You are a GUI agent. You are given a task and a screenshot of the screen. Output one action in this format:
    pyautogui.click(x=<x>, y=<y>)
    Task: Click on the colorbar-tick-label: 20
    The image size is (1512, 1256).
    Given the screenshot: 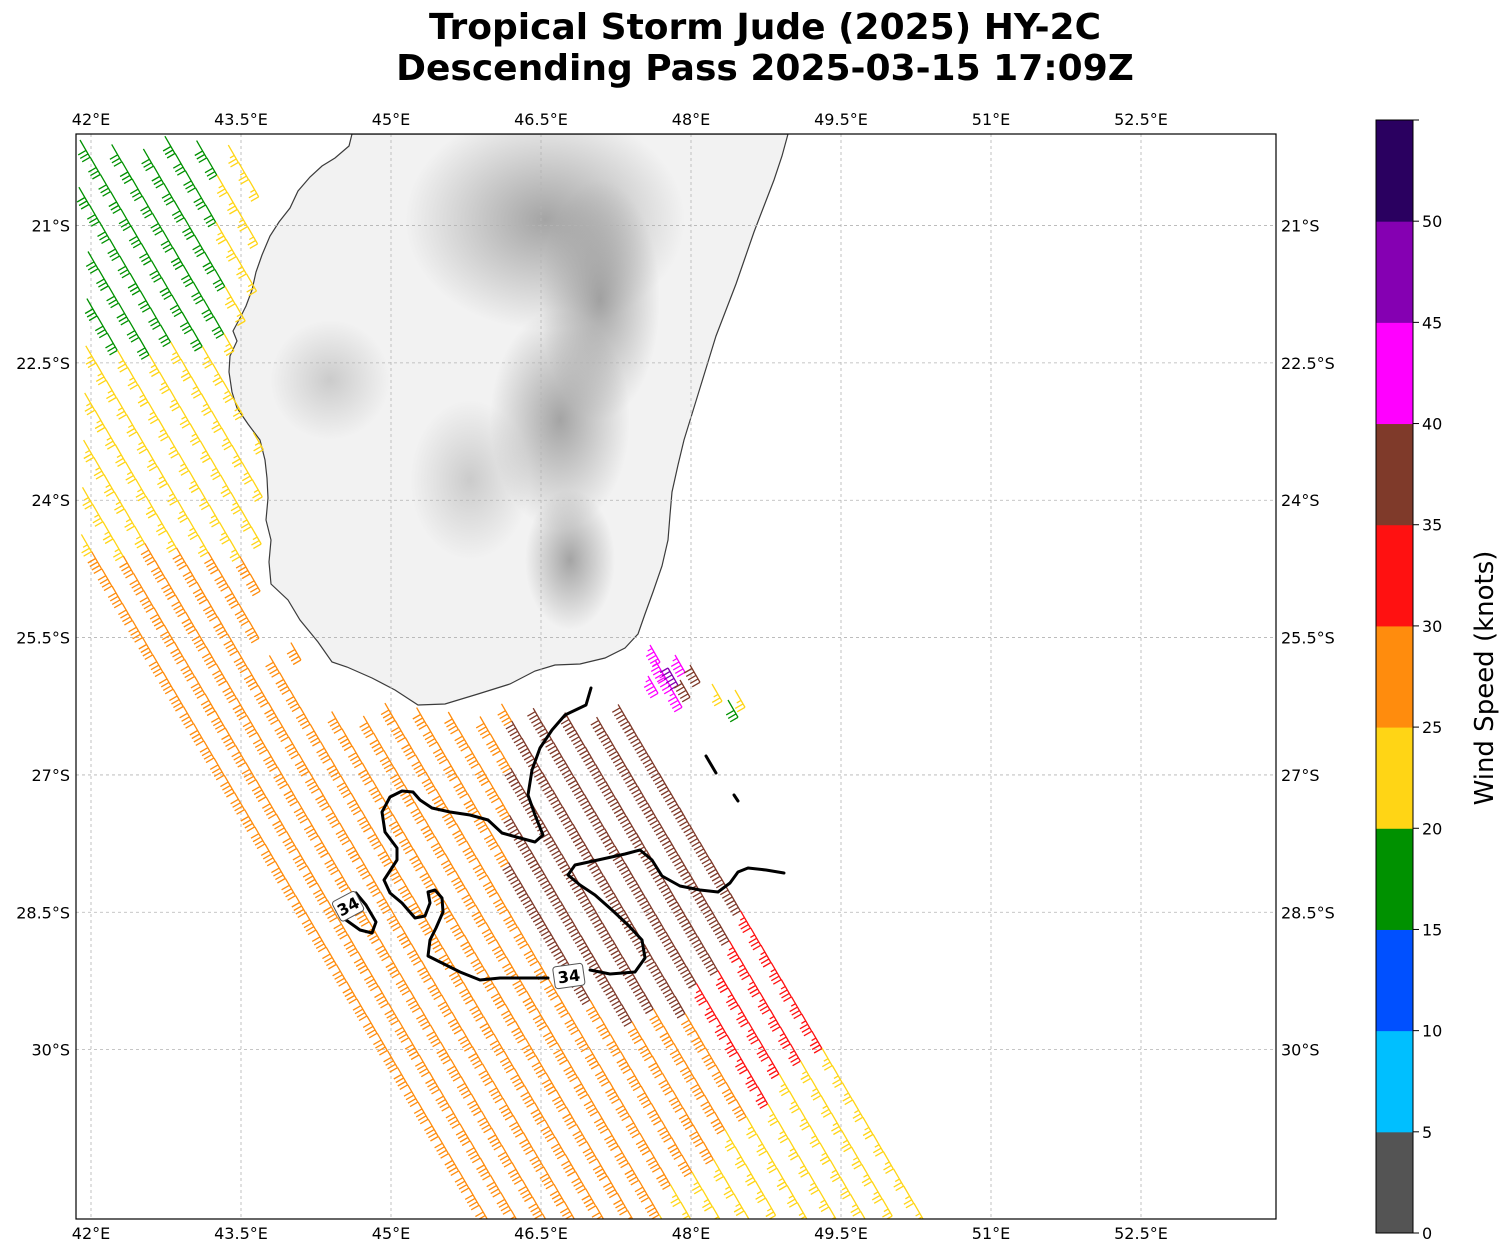 What is the action you would take?
    pyautogui.click(x=1432, y=828)
    